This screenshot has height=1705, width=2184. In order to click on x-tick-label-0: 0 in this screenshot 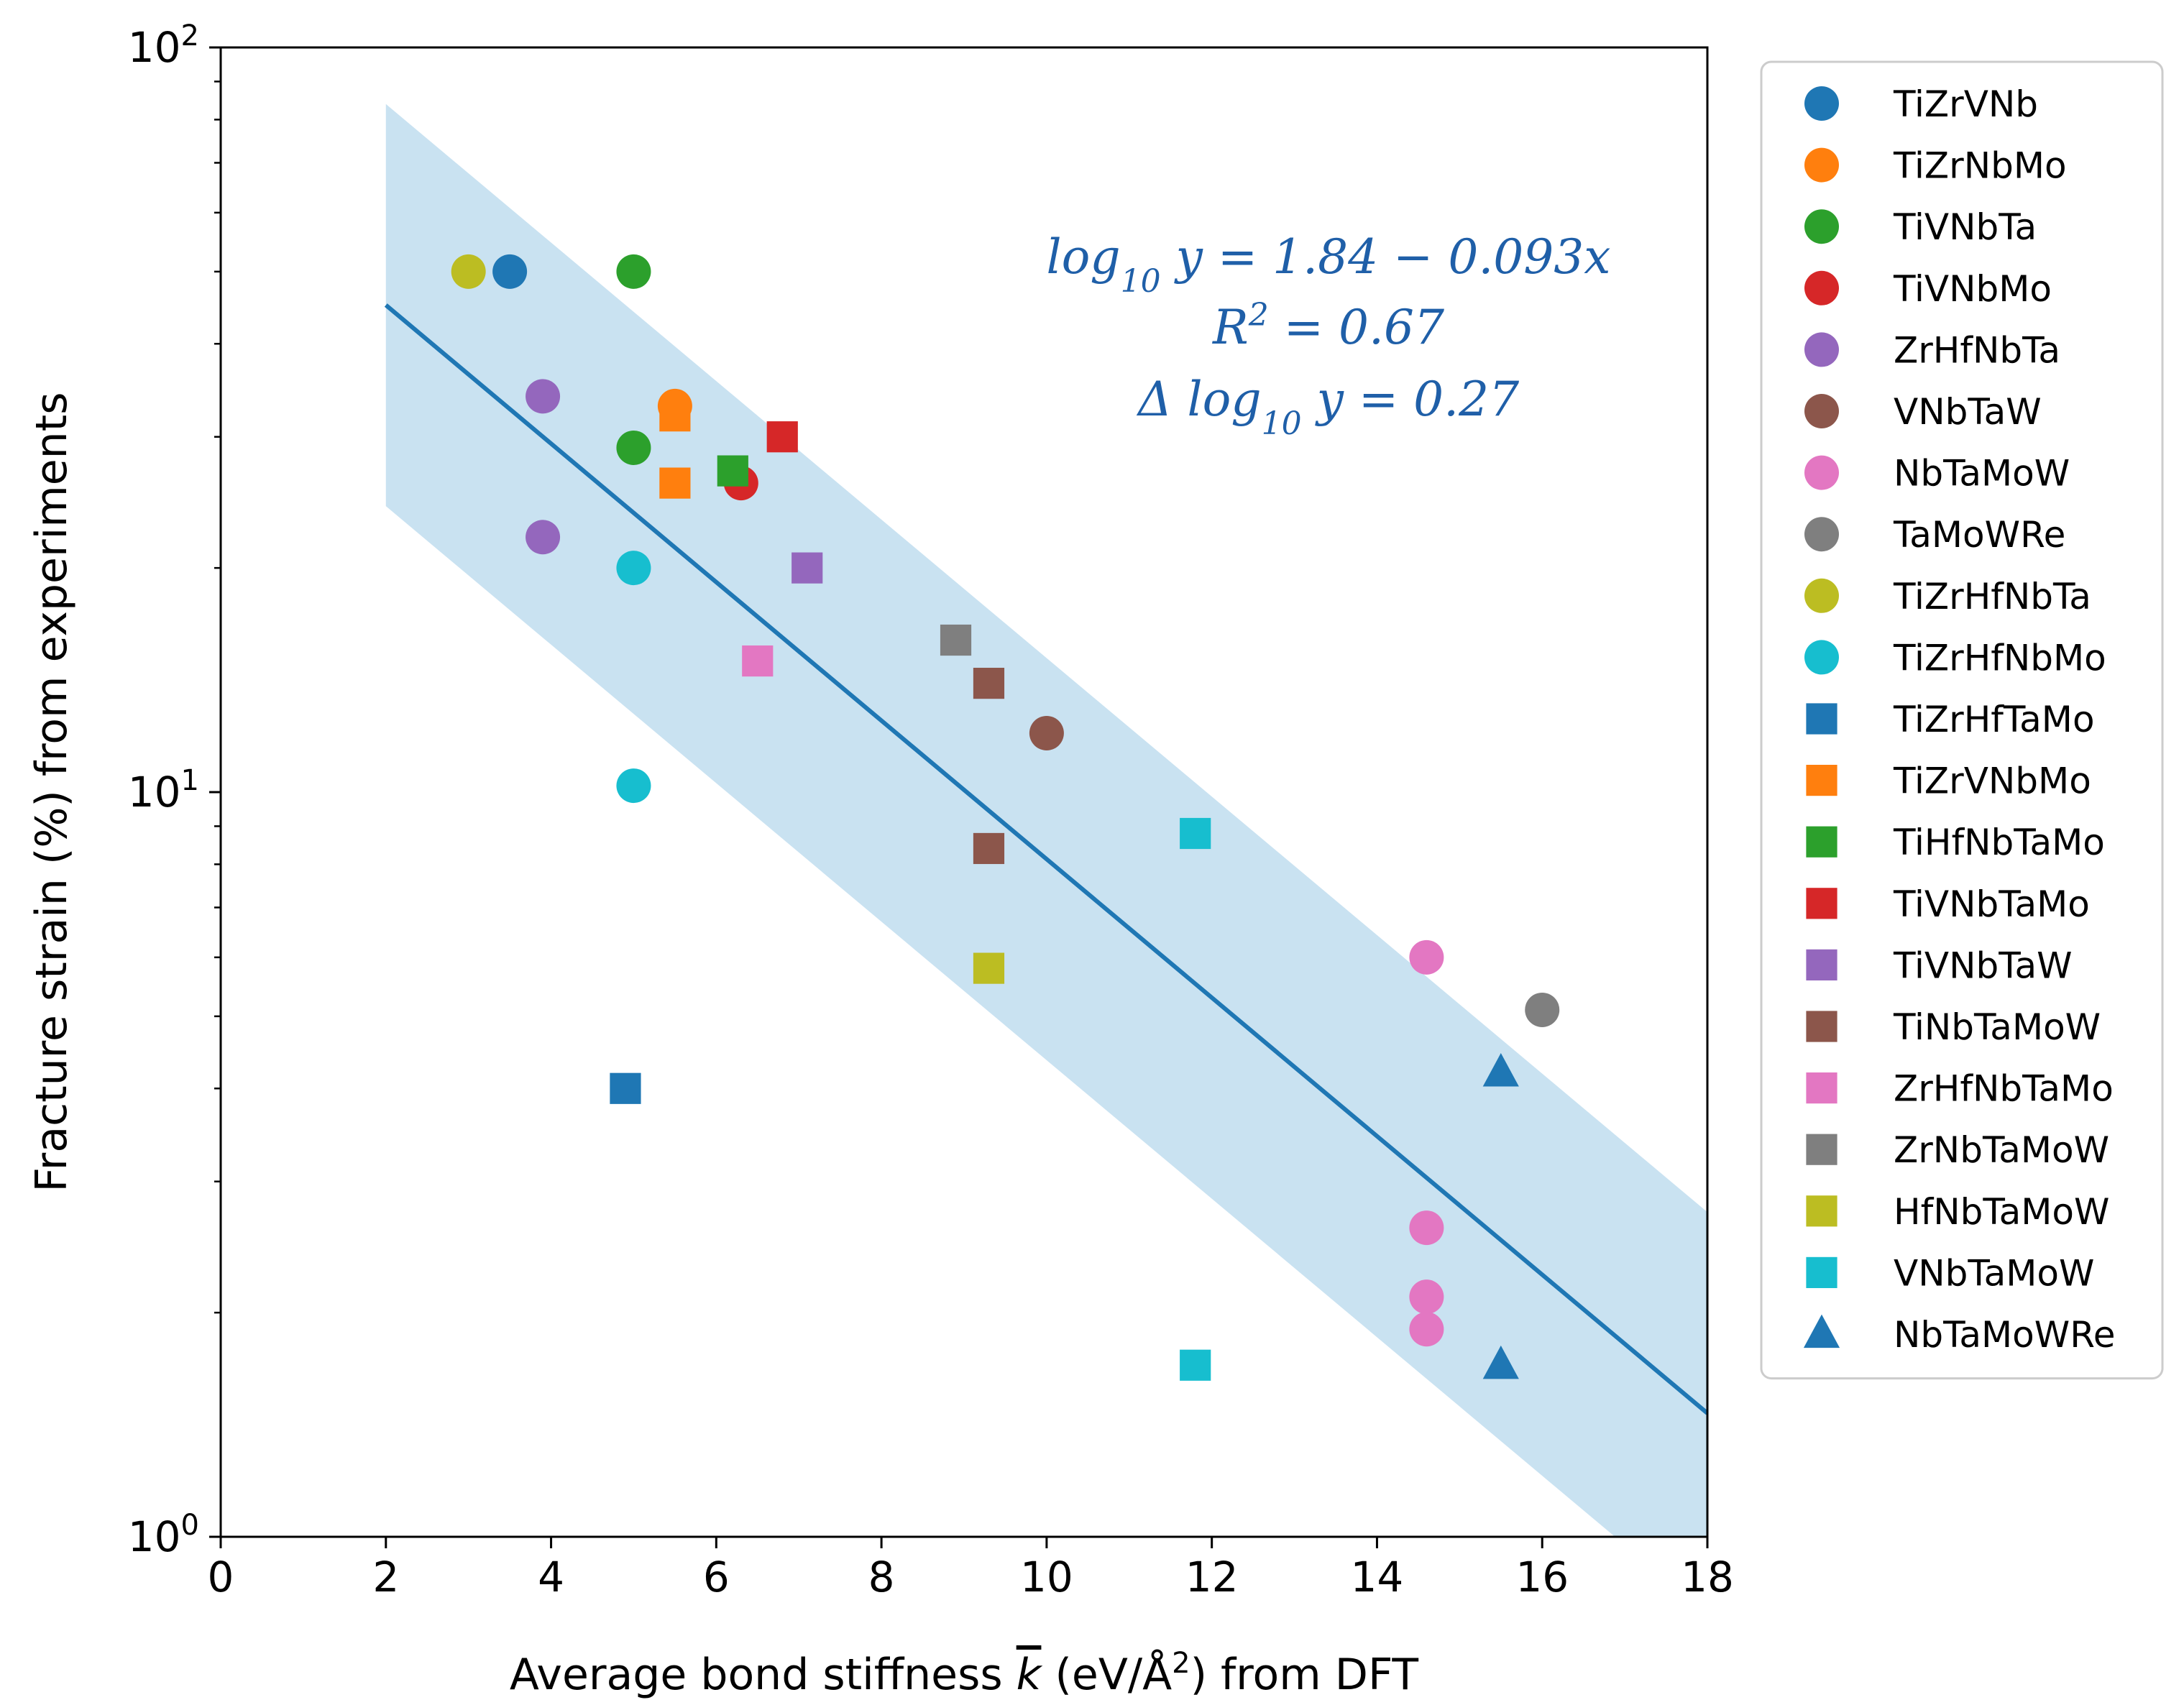, I will do `click(221, 1577)`.